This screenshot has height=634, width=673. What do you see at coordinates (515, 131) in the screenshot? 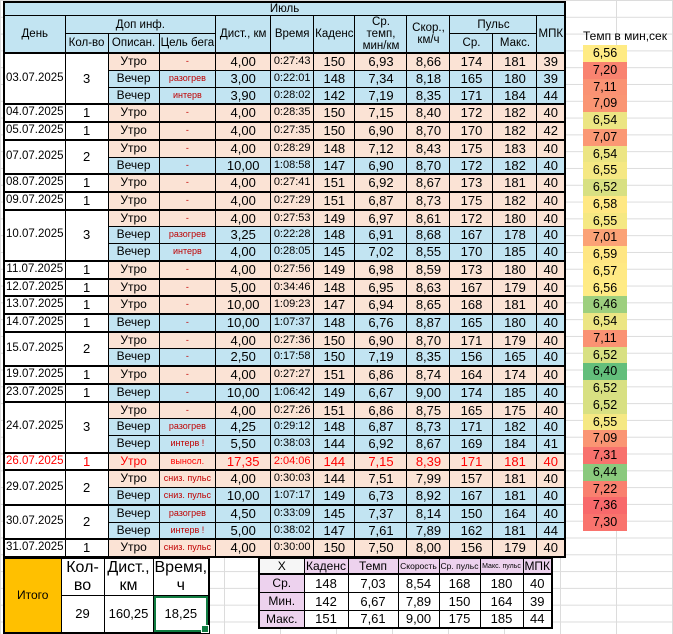
I see `cell-pulse-max: 182` at bounding box center [515, 131].